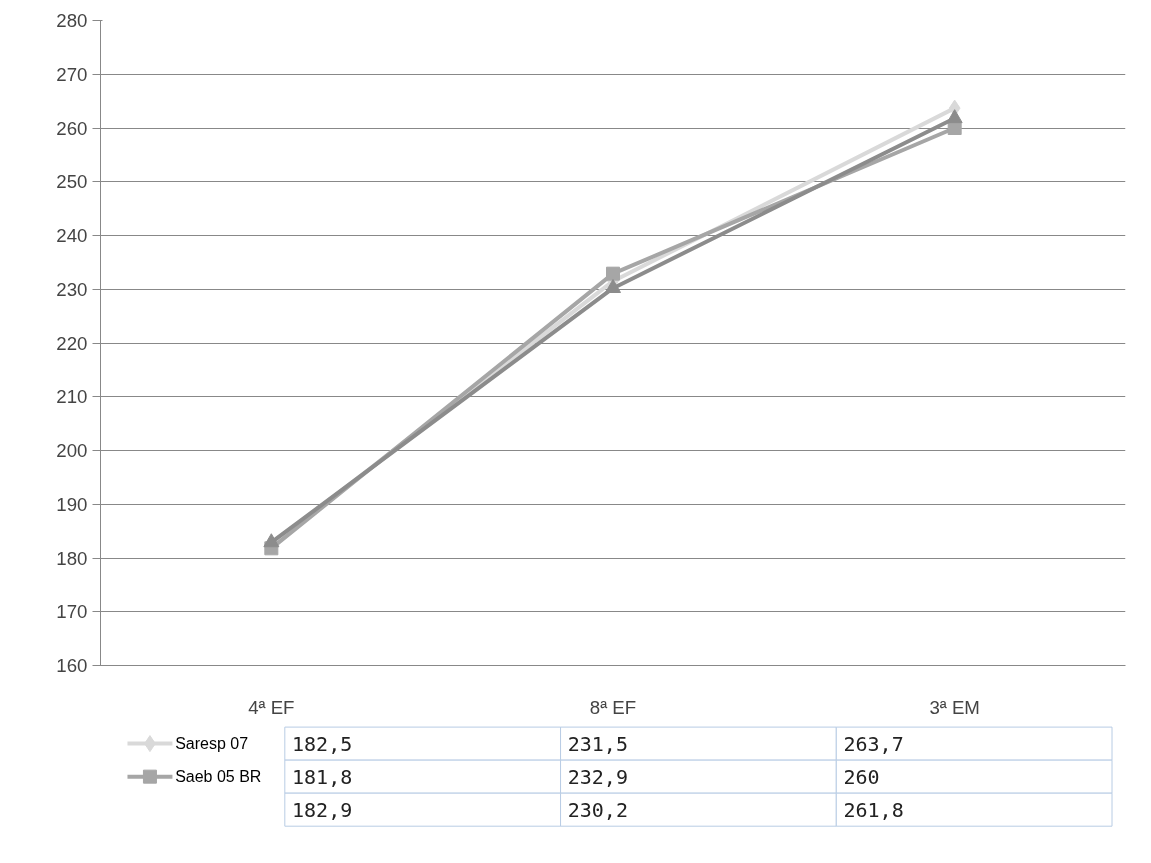 Image resolution: width=1151 pixels, height=863 pixels. What do you see at coordinates (613, 707) in the screenshot?
I see `x-tick-label: 8ª EF` at bounding box center [613, 707].